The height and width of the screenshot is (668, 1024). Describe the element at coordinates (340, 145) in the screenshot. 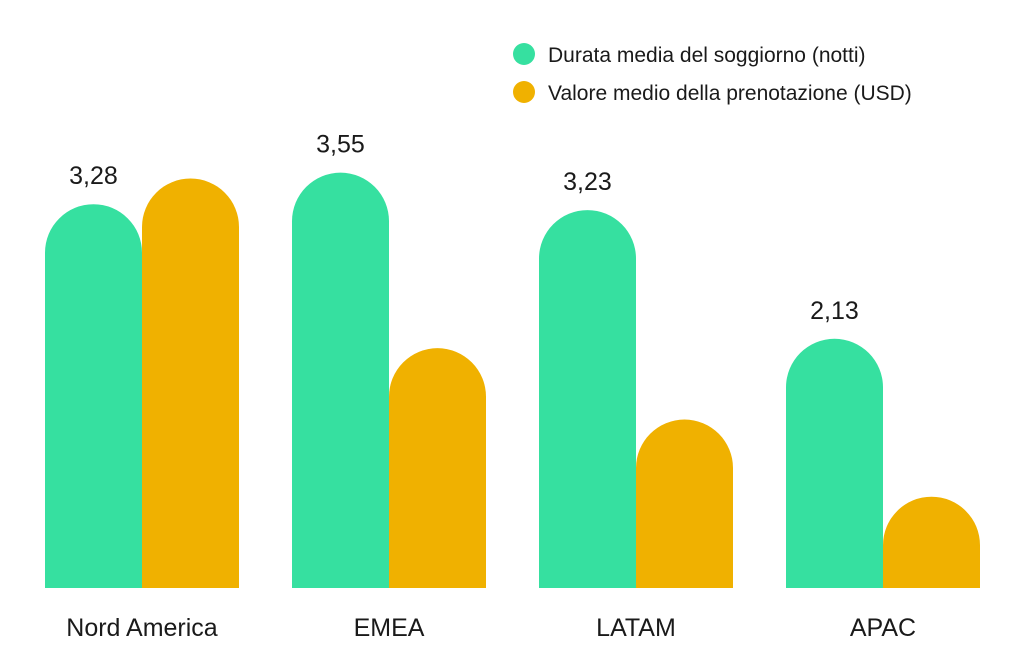

I see `value-label-emea: 3,55` at that location.